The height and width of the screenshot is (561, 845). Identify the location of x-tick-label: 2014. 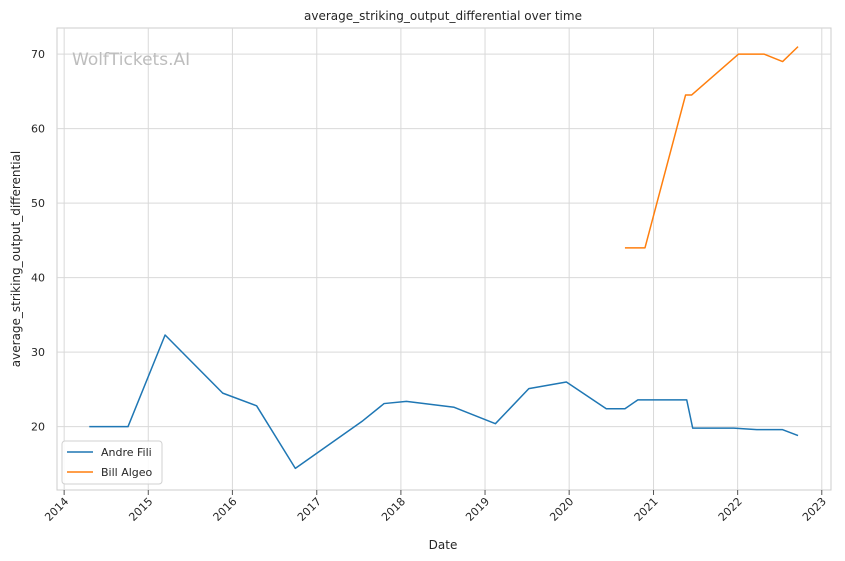
(56, 509).